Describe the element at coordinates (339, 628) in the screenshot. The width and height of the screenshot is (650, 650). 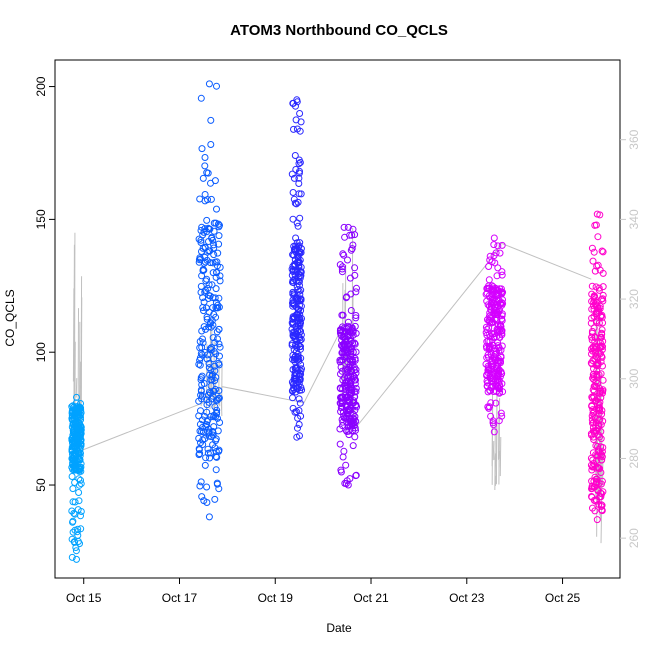
I see `x-axis-label: Date` at that location.